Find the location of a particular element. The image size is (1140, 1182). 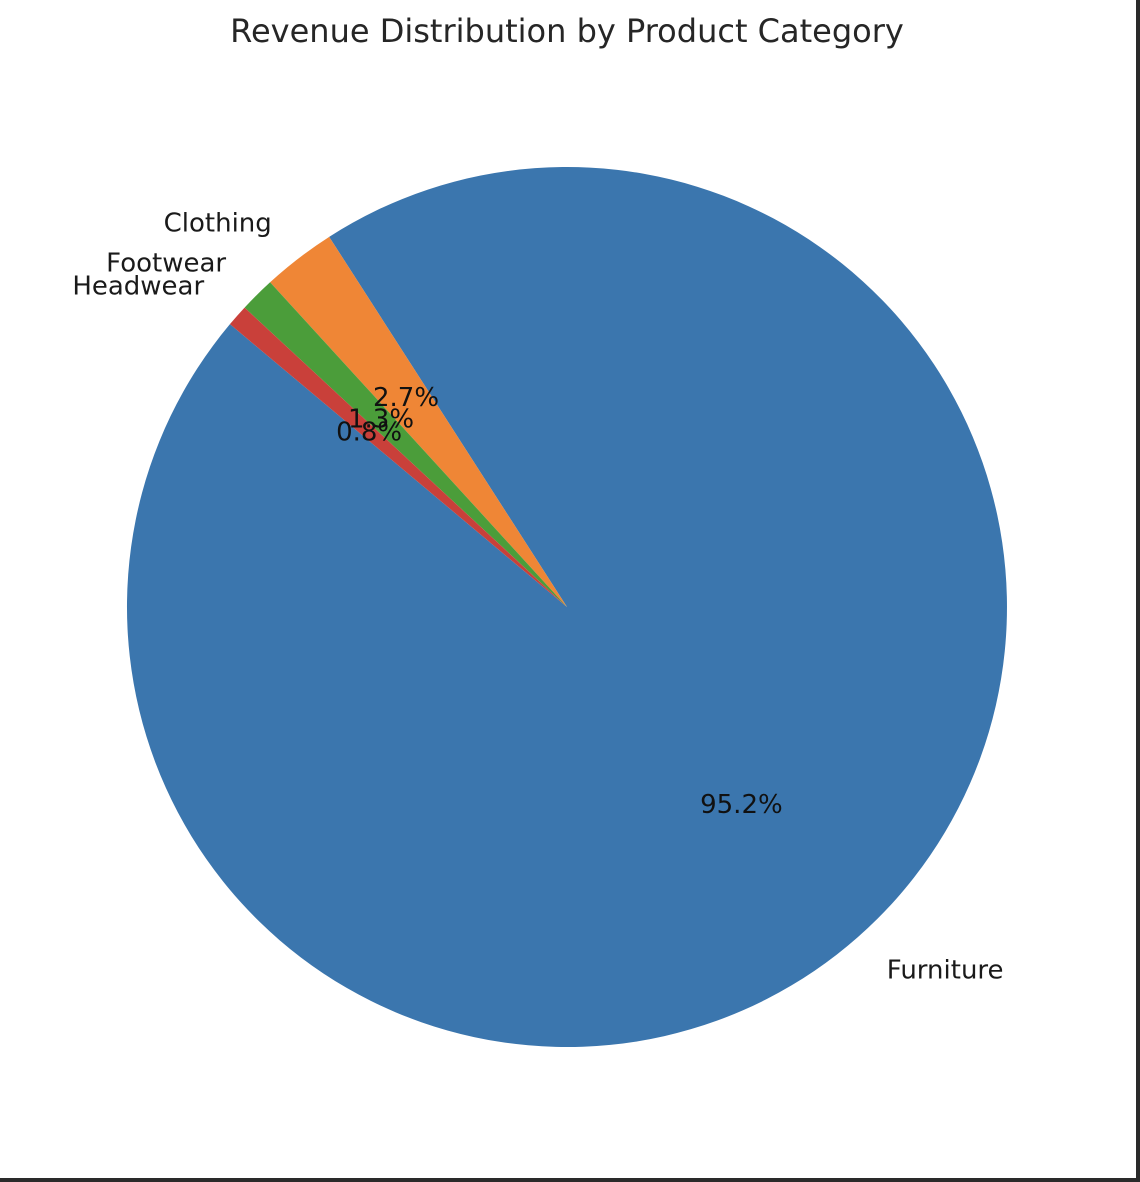

percent-label-headwear: 0.8% is located at coordinates (369, 432).